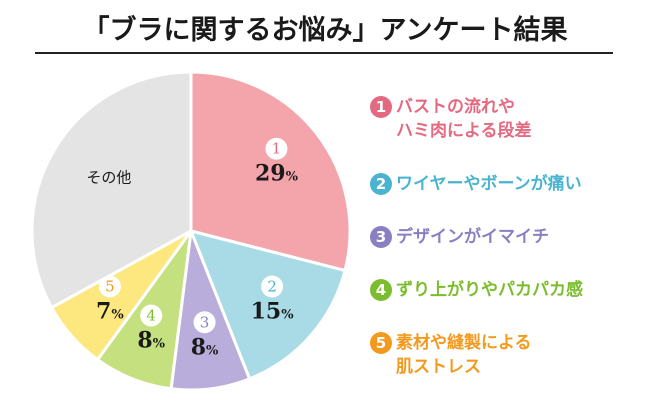 The width and height of the screenshot is (650, 412). I want to click on legend-rank-badge: 4, so click(381, 290).